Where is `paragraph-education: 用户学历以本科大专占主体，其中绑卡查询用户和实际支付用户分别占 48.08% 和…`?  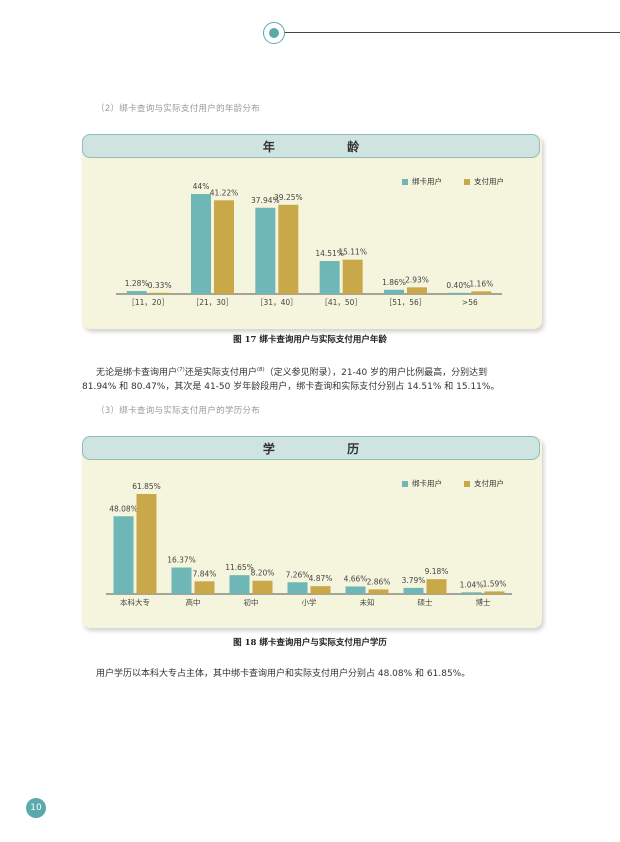
paragraph-education: 用户学历以本科大专占主体，其中绑卡查询用户和实际支付用户分别占 48.08% 和… is located at coordinates (283, 674).